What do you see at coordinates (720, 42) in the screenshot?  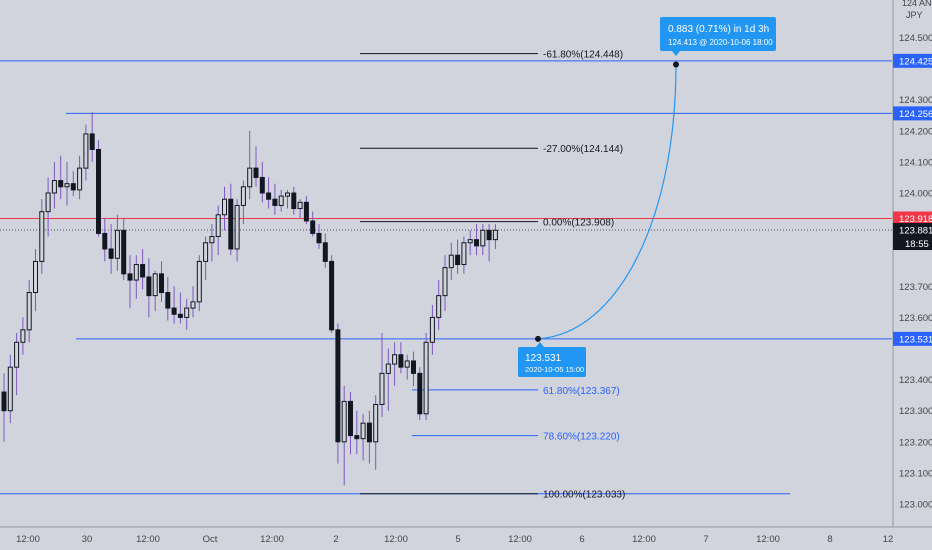 I see `projection-end-line2: 124.413 @ 2020-10-06 18:00` at bounding box center [720, 42].